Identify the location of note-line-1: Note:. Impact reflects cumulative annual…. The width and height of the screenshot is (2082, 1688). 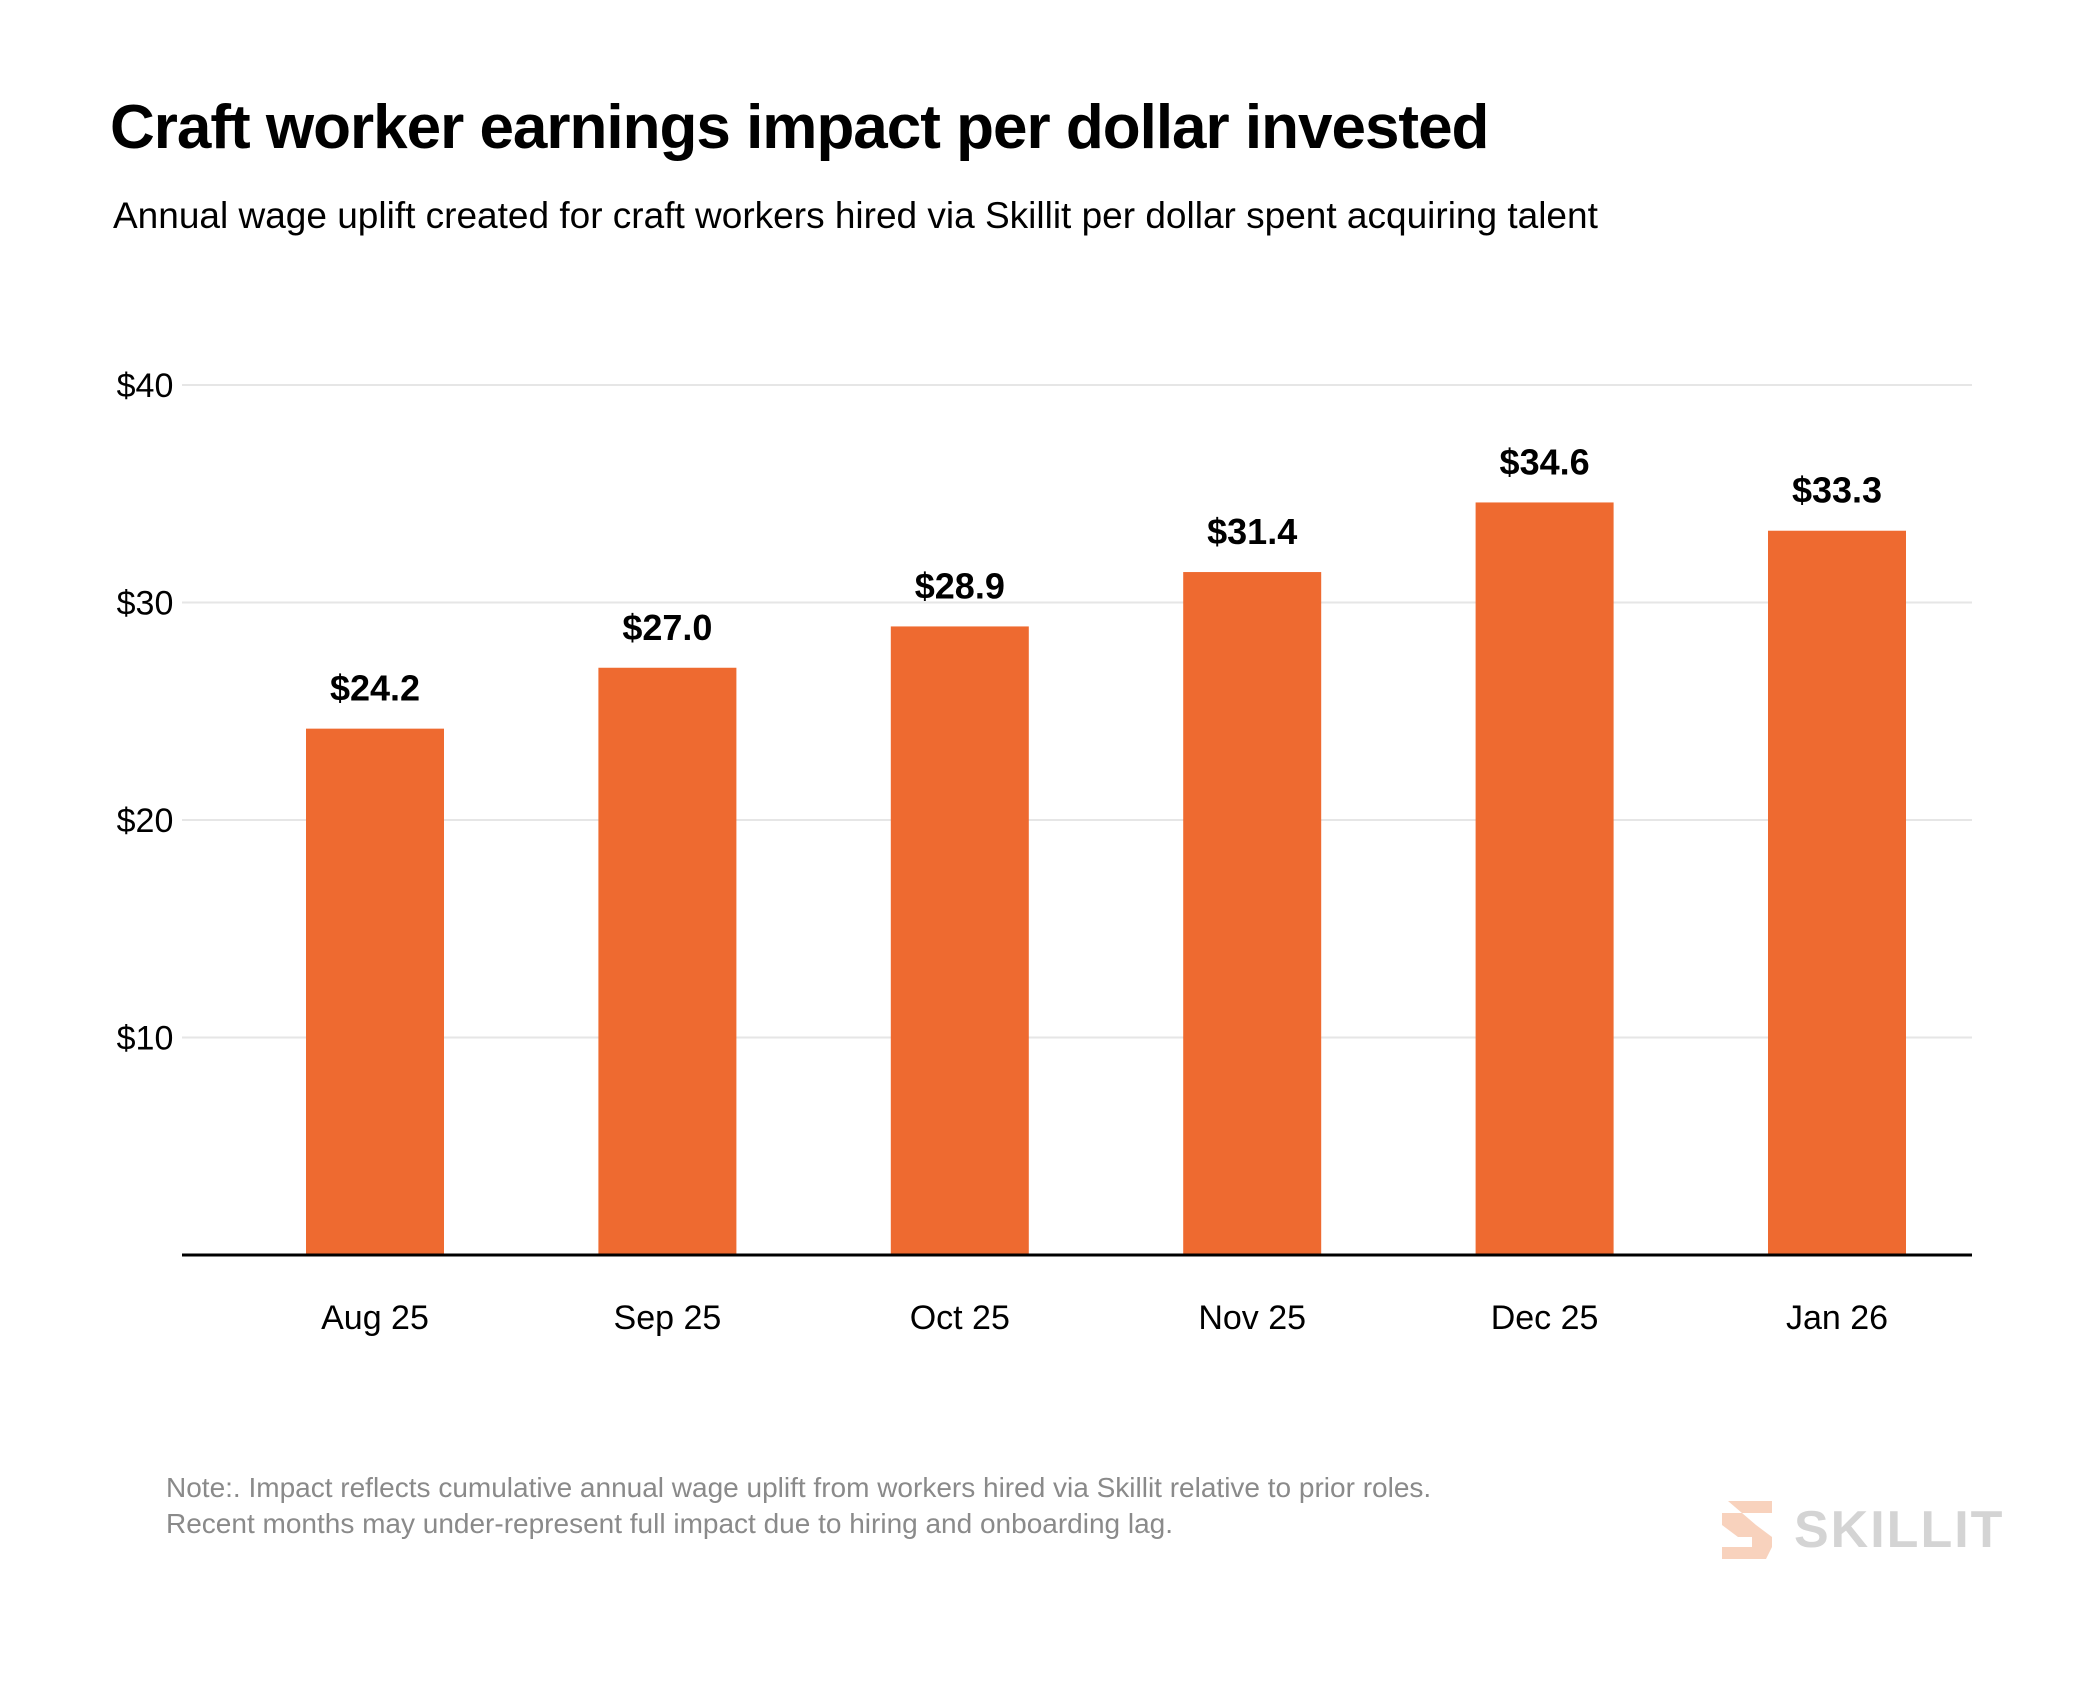
(799, 1487).